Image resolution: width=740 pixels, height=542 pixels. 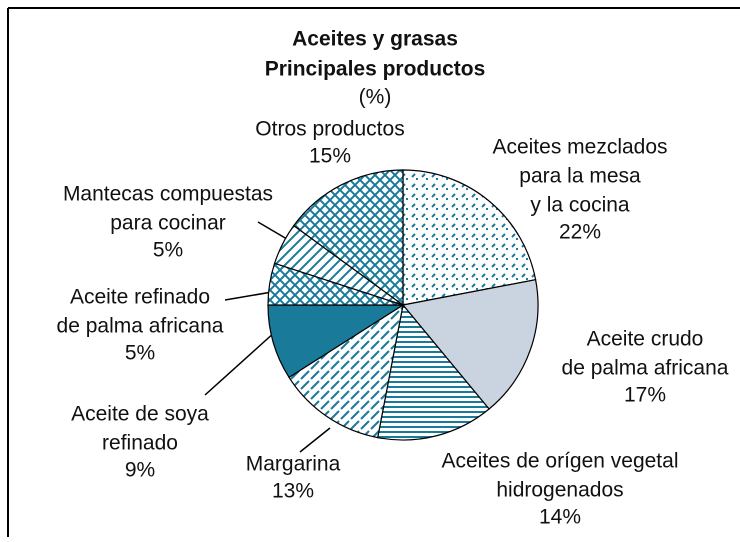 I want to click on slice-label: refinado, so click(x=140, y=443).